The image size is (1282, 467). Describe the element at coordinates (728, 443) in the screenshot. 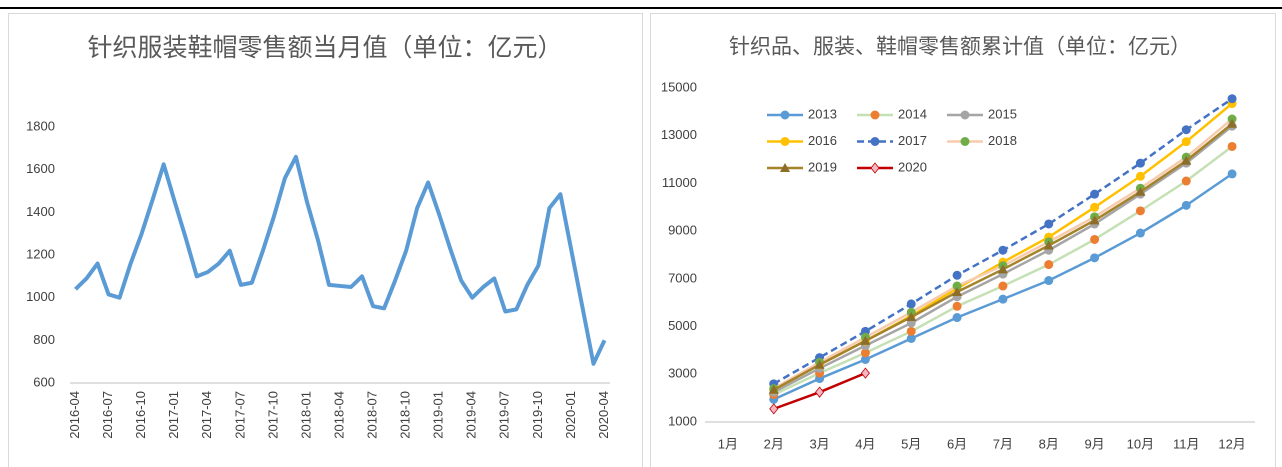

I see `x-tick-label: 1月` at that location.